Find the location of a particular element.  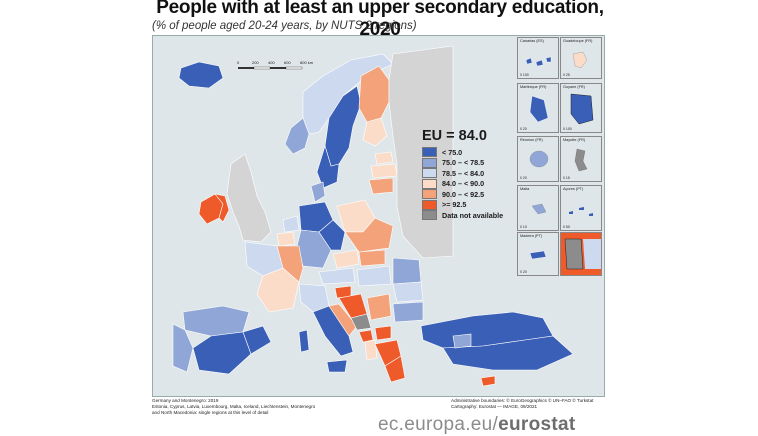

ireland-region-b is located at coordinates (222, 208).